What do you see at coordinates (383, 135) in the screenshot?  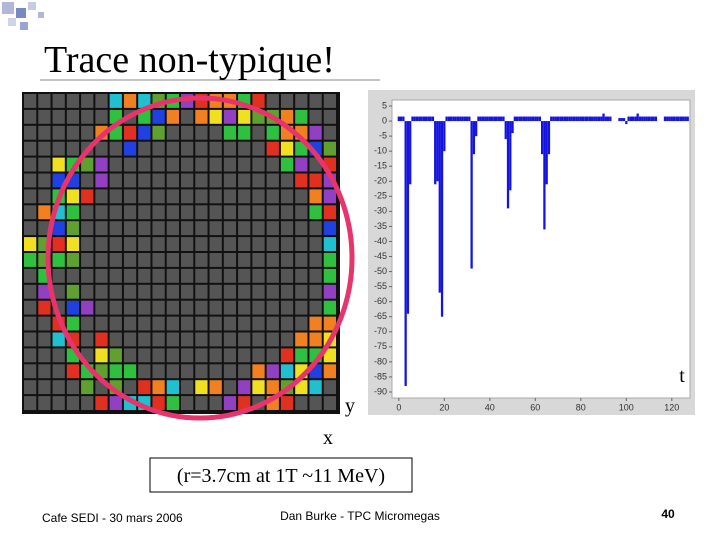 I see `y-tick-label: -5` at bounding box center [383, 135].